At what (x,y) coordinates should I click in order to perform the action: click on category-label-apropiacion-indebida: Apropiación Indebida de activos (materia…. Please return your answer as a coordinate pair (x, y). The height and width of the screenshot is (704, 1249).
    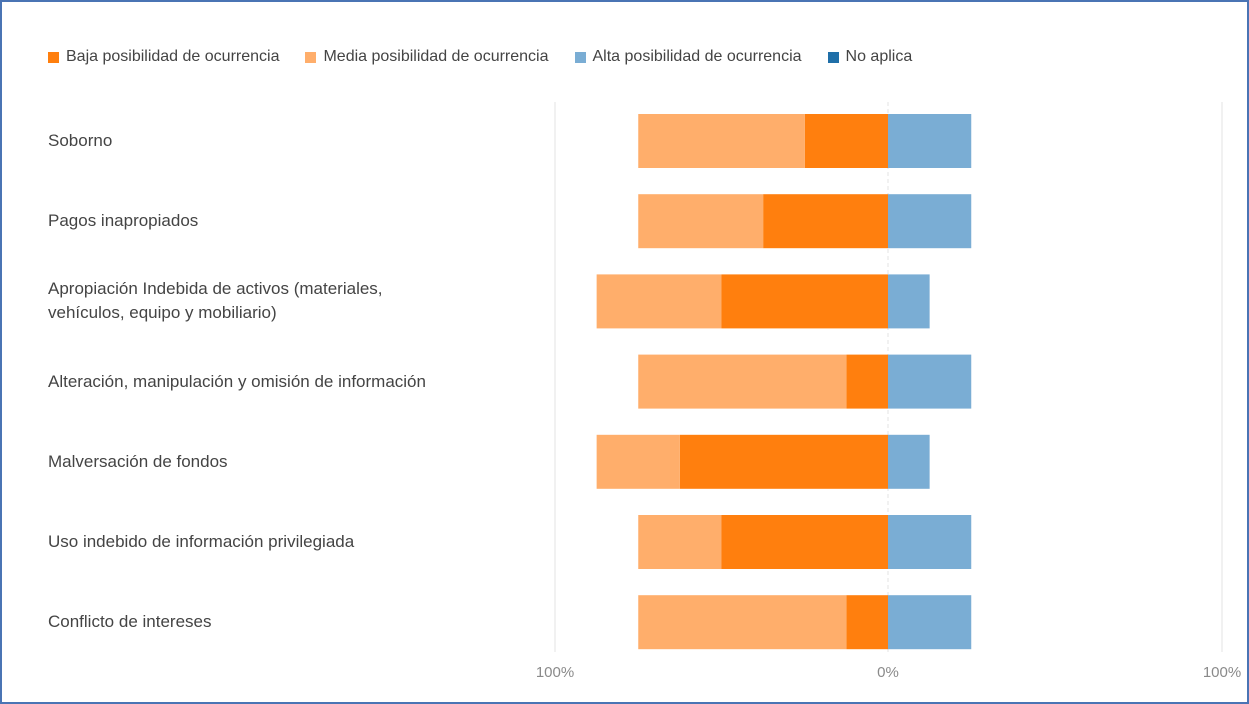
    Looking at the image, I should click on (215, 301).